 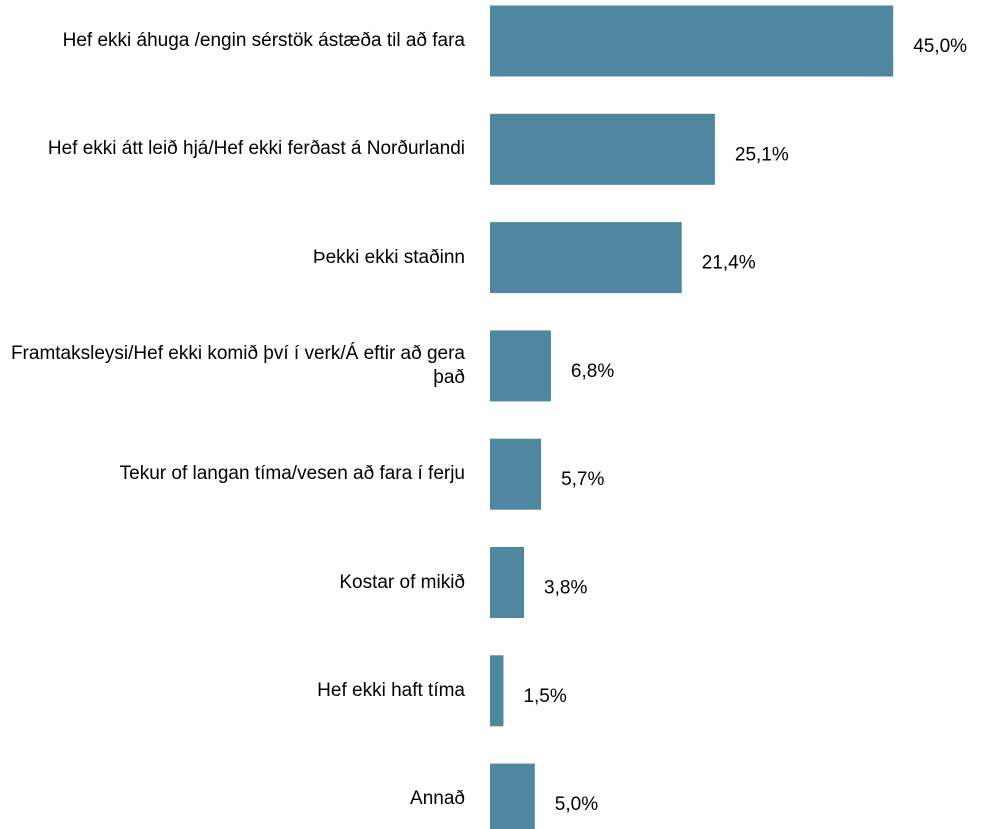 I want to click on category-label: Annað, so click(x=437, y=799).